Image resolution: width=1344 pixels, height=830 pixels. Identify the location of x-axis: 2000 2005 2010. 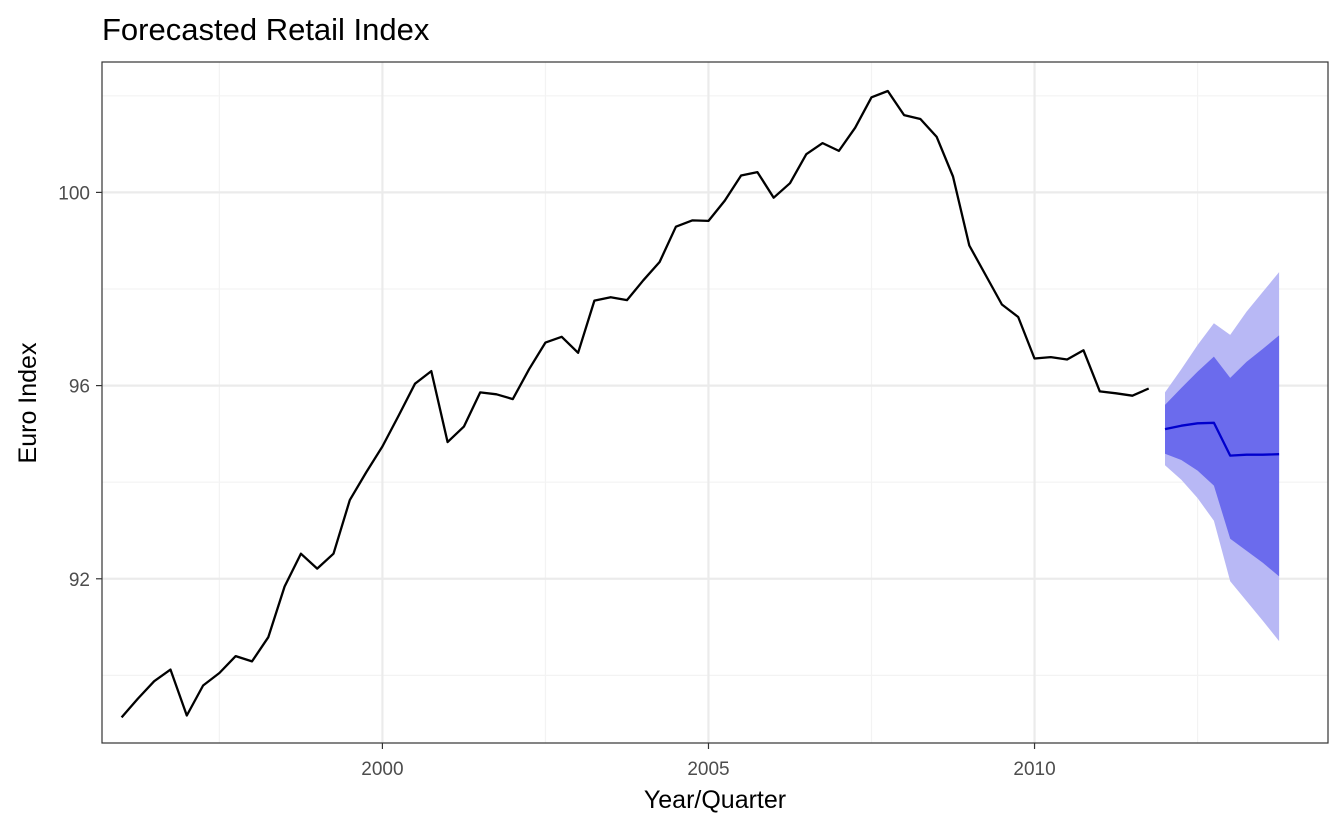
(708, 761).